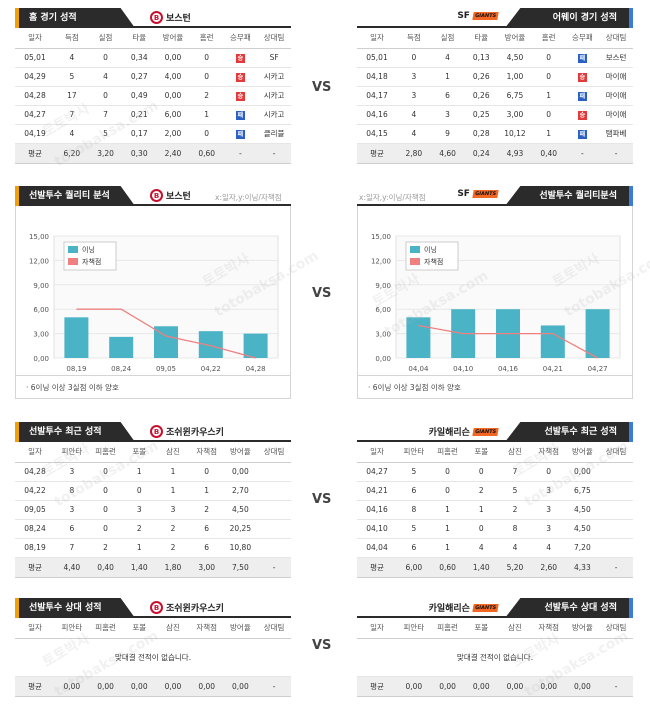 This screenshot has width=650, height=714. Describe the element at coordinates (495, 432) in the screenshot. I see `away-starter-header: 카일해리슨 GIANTS 선발투수 최근 성적` at that location.